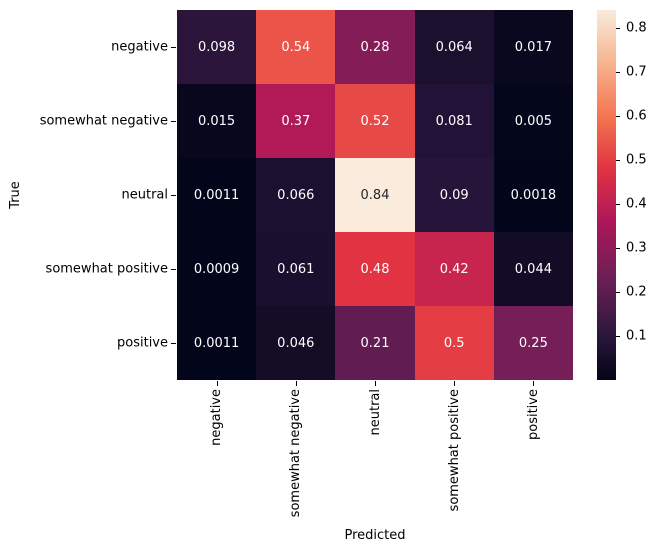 This screenshot has height=556, width=658. I want to click on cell-value: 0.25, so click(533, 343).